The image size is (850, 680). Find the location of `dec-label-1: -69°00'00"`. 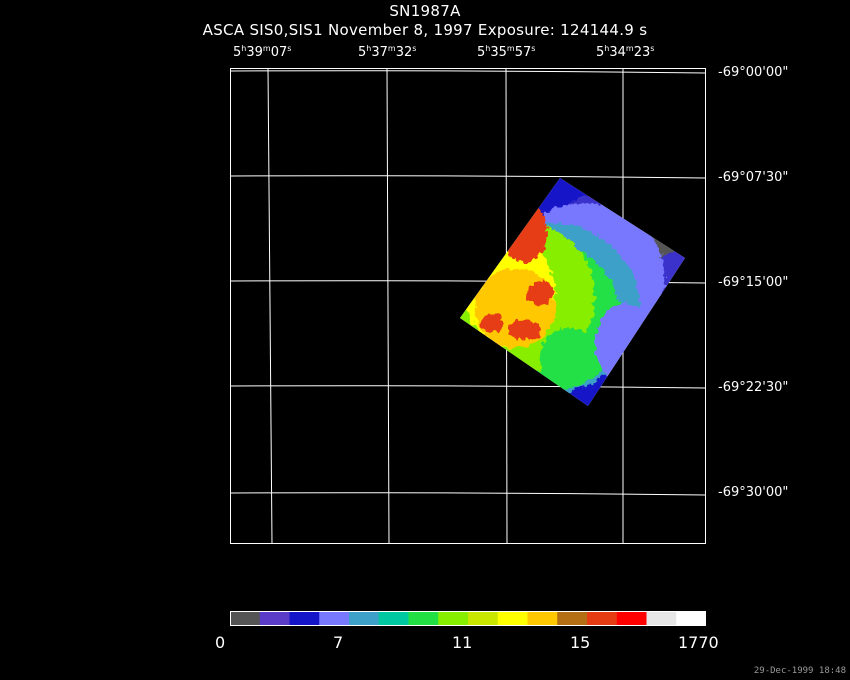

dec-label-1: -69°00'00" is located at coordinates (753, 72).